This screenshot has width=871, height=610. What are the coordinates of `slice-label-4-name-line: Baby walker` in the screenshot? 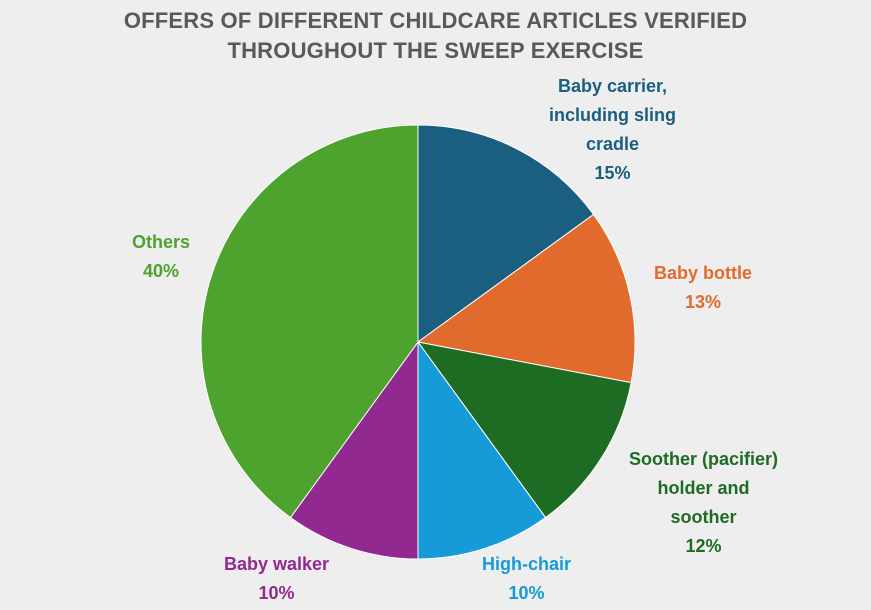 It's located at (277, 564).